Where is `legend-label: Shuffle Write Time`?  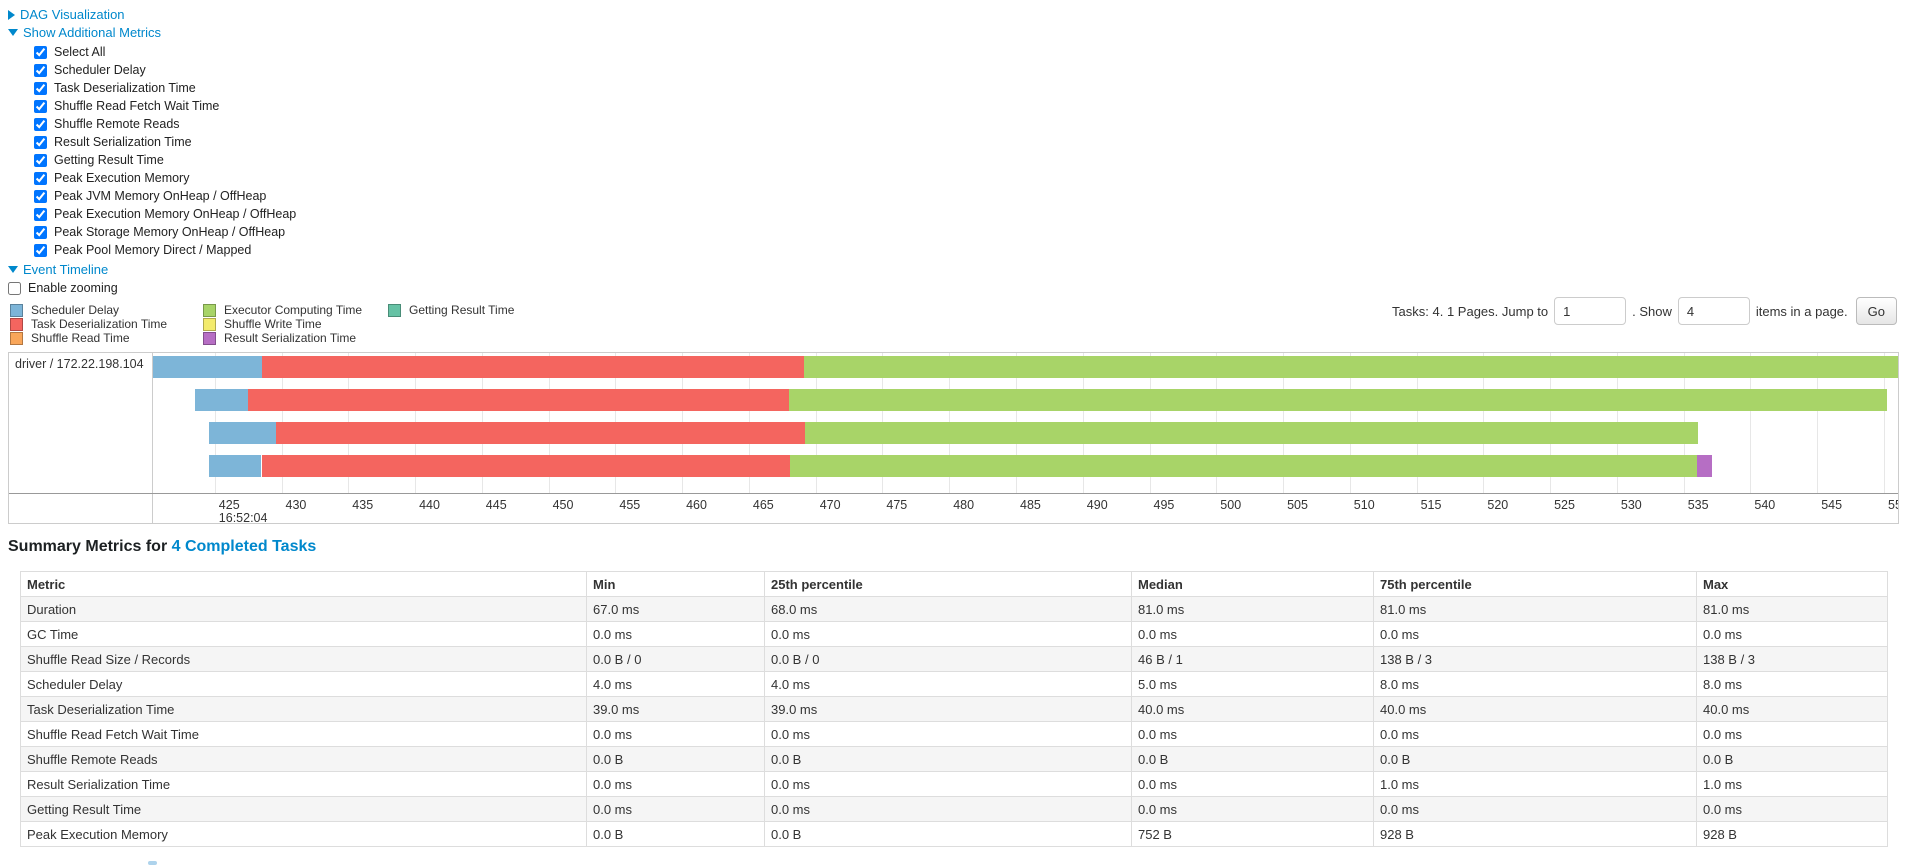
legend-label: Shuffle Write Time is located at coordinates (273, 324).